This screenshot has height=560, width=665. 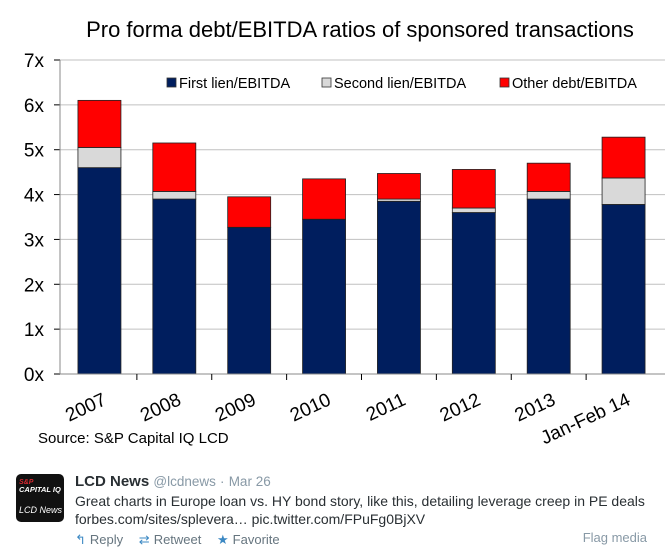 What do you see at coordinates (106, 539) in the screenshot?
I see `reply-label: Reply` at bounding box center [106, 539].